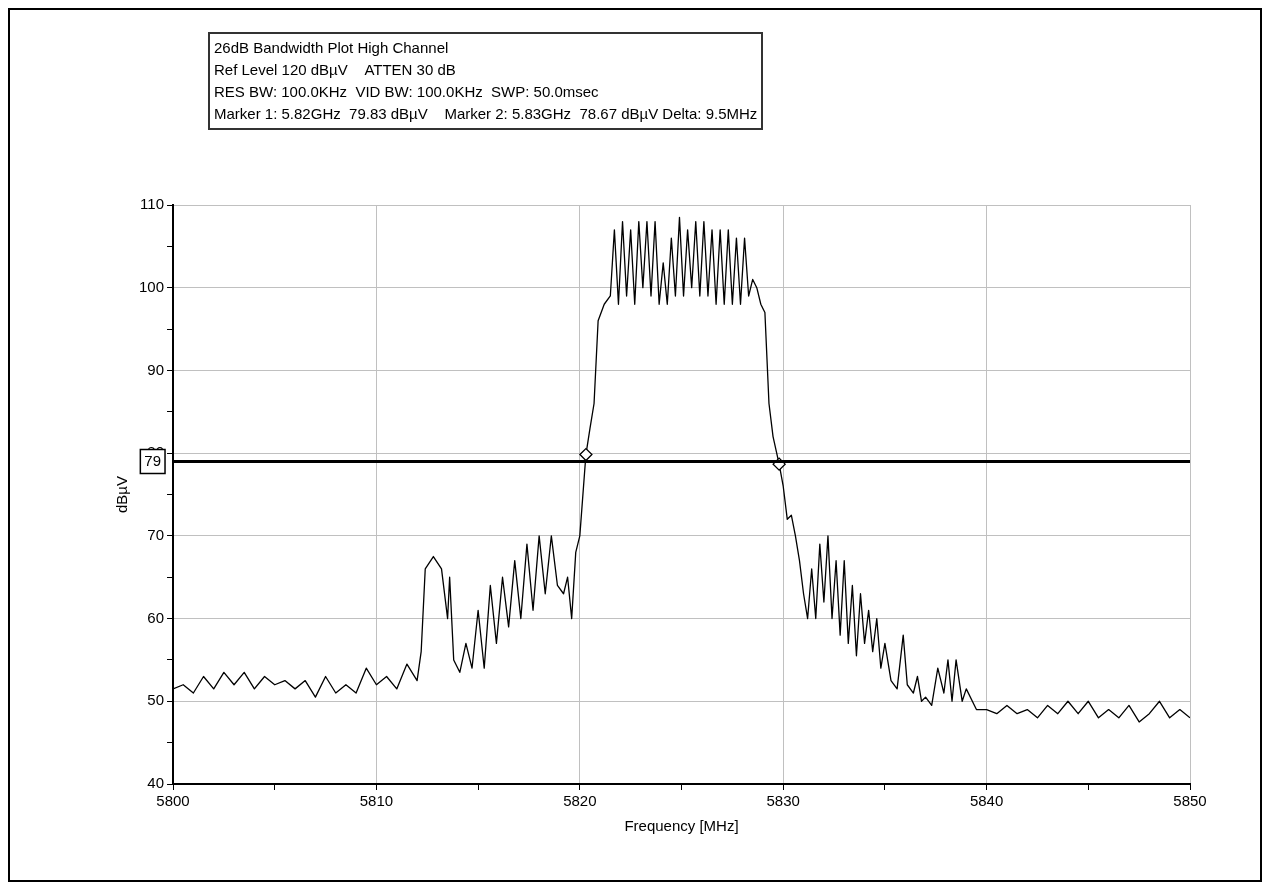 This screenshot has width=1268, height=892. Describe the element at coordinates (152, 286) in the screenshot. I see `y-tick-label: 100` at that location.